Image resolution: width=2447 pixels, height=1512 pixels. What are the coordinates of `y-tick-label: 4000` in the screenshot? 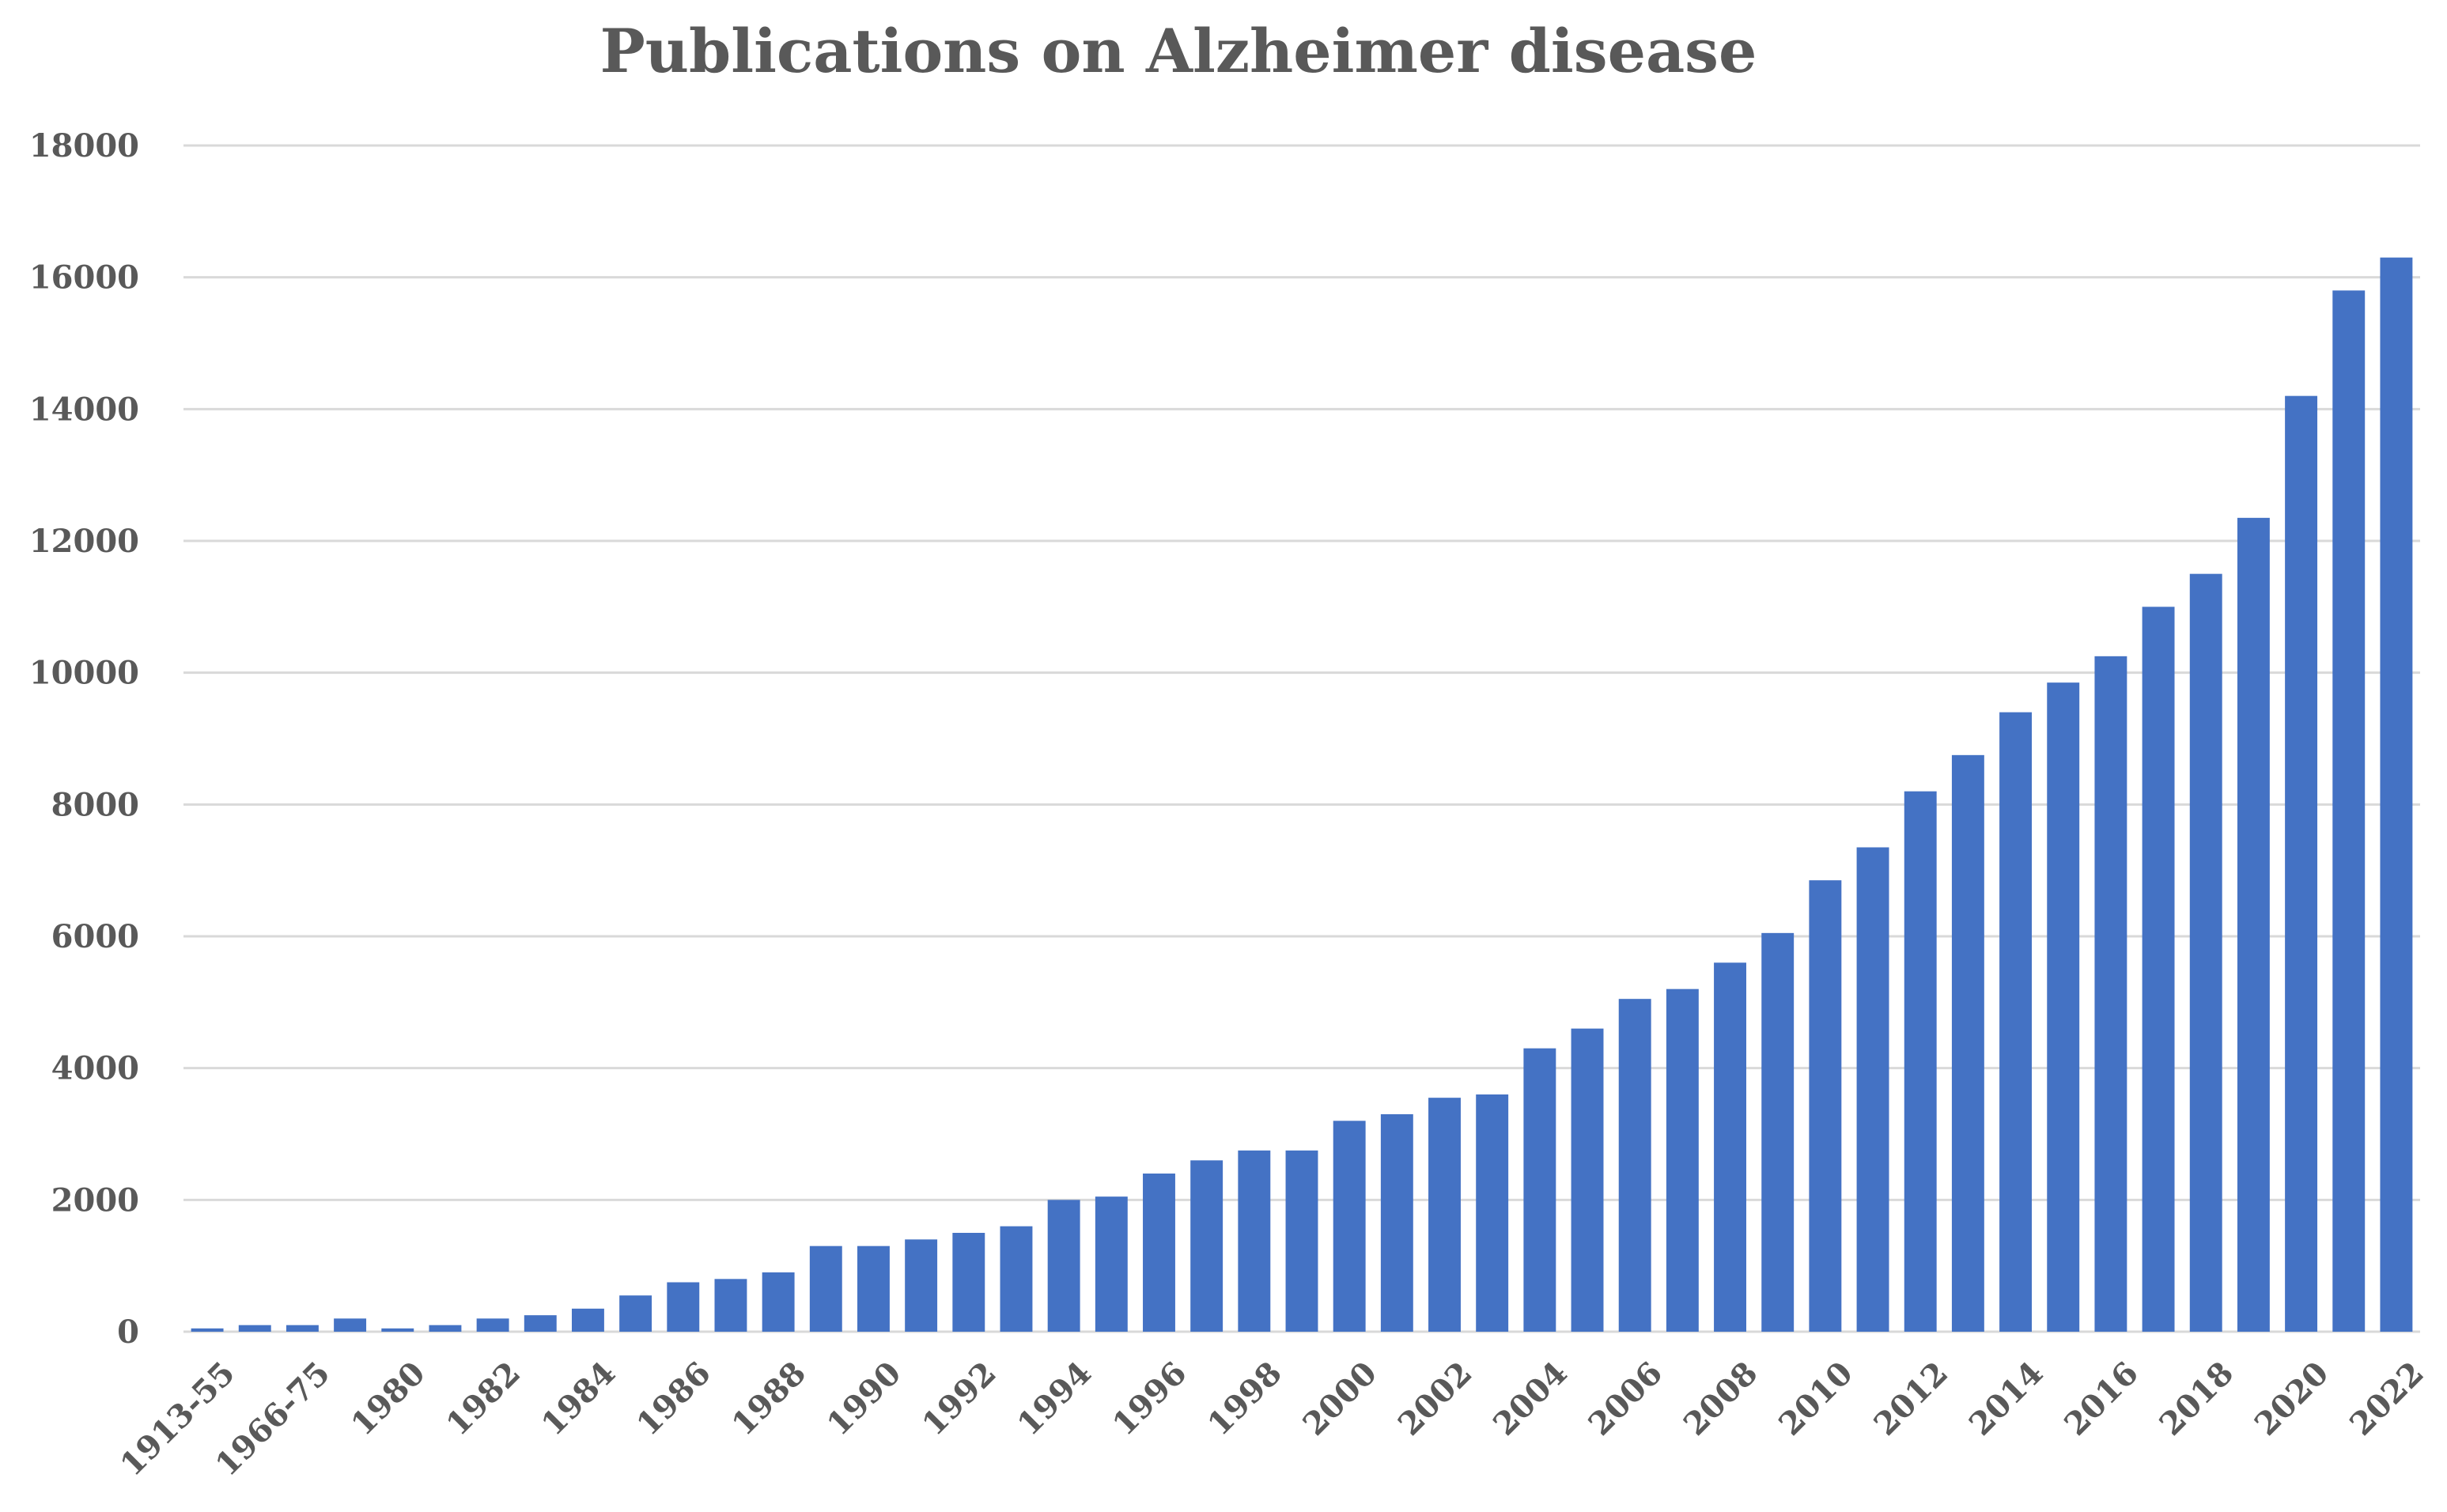 It's located at (95, 1068).